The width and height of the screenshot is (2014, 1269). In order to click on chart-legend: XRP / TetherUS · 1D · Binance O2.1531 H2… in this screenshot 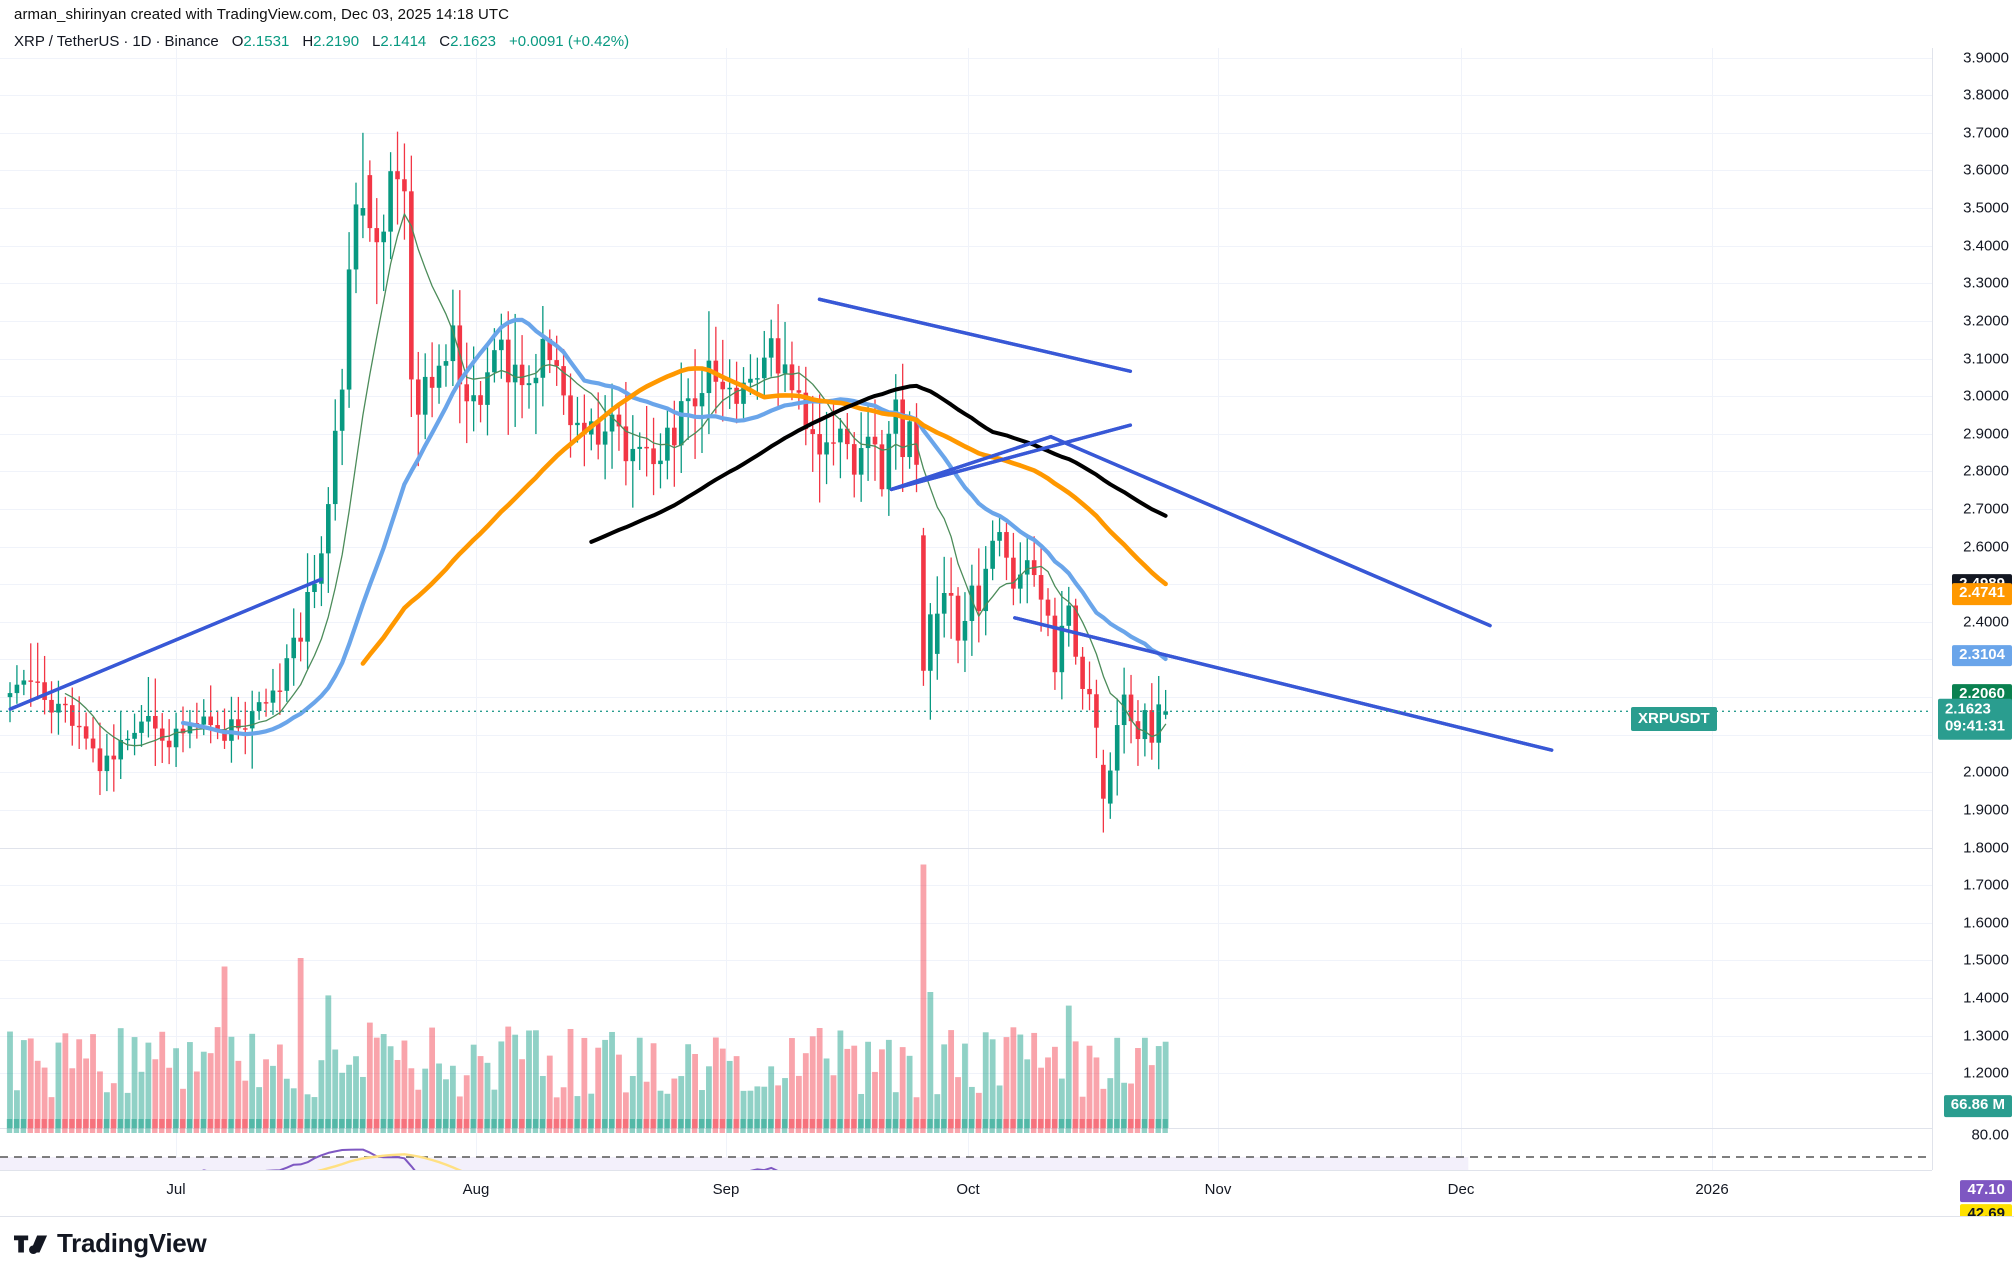, I will do `click(321, 41)`.